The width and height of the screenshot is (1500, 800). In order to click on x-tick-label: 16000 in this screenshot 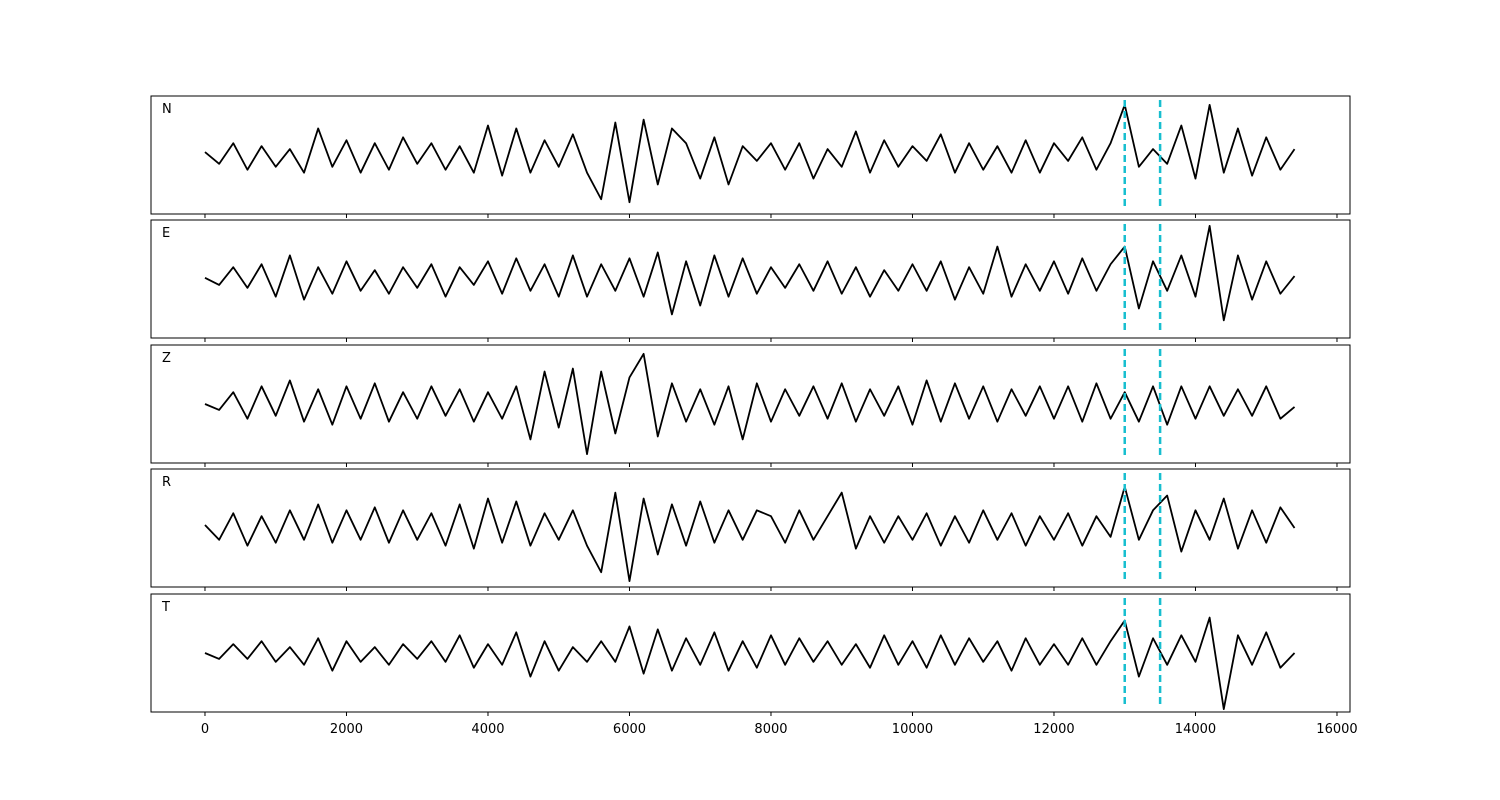, I will do `click(1336, 729)`.